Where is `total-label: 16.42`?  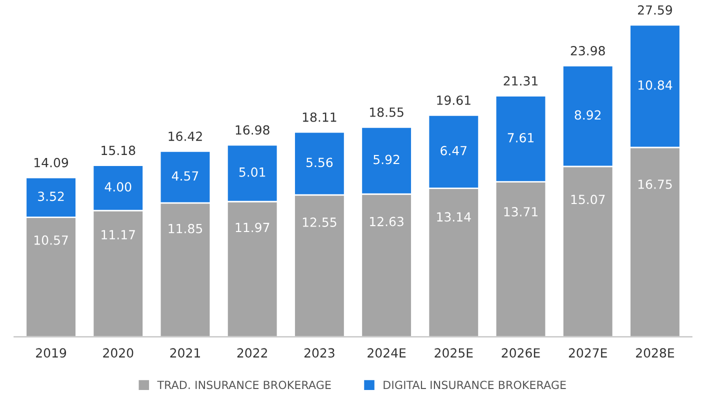
total-label: 16.42 is located at coordinates (185, 136).